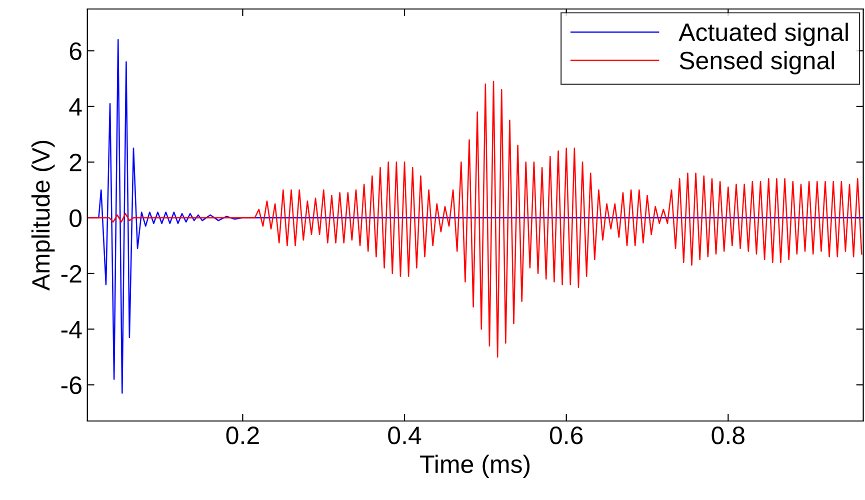 This screenshot has height=500, width=865. Describe the element at coordinates (76, 163) in the screenshot. I see `y-tick-label: 2` at that location.